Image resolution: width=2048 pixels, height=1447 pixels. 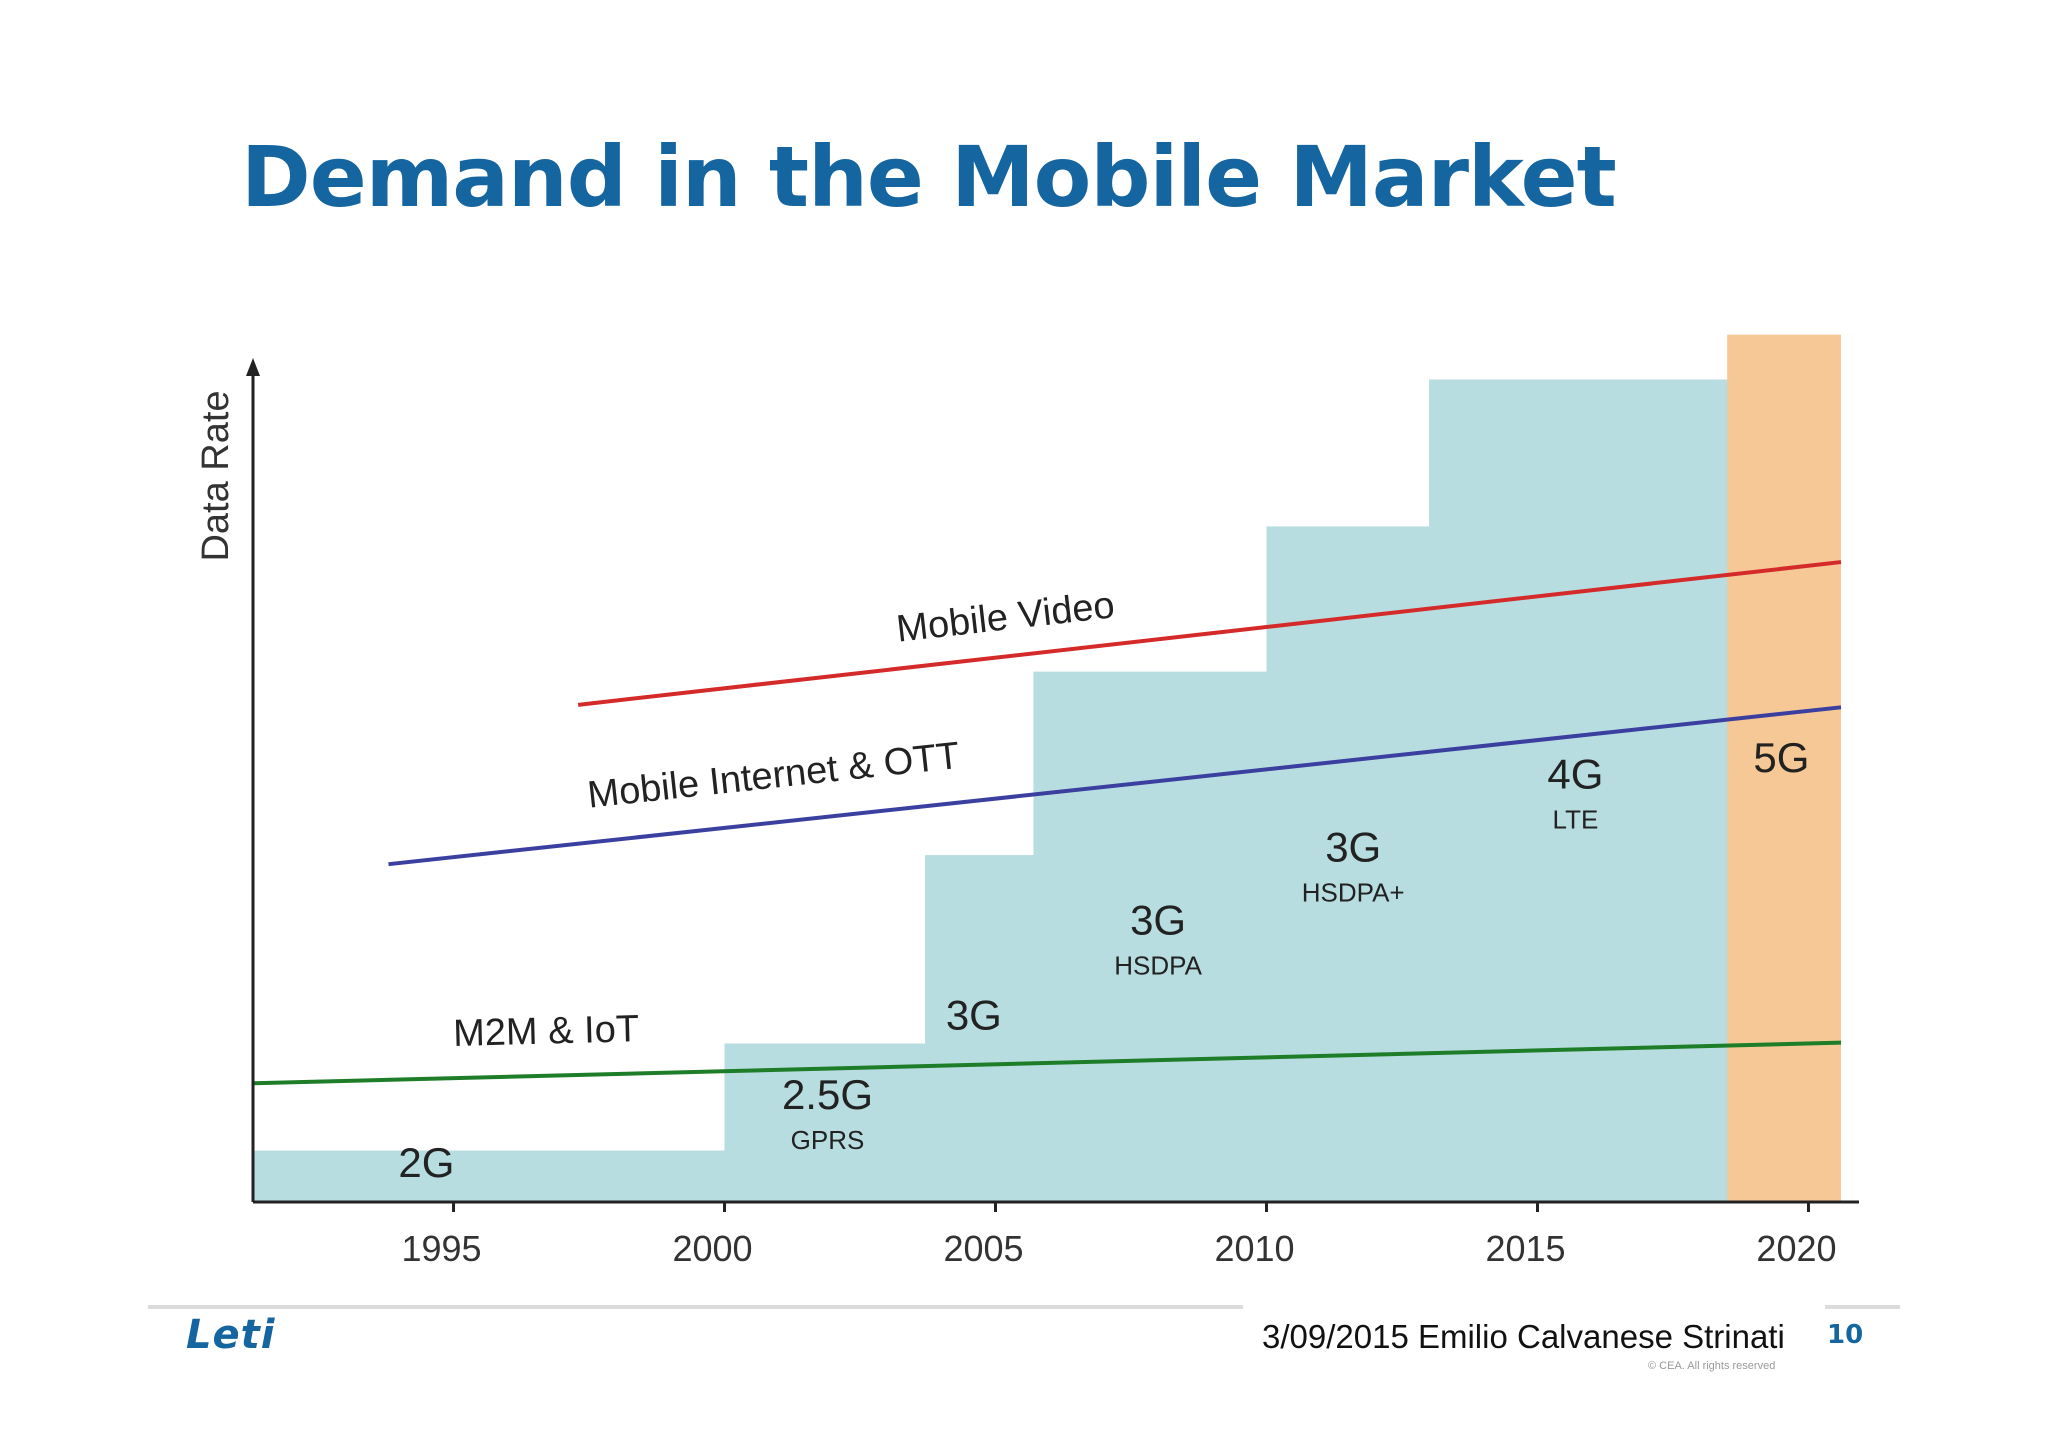 I want to click on step-area-5g, so click(x=1784, y=768).